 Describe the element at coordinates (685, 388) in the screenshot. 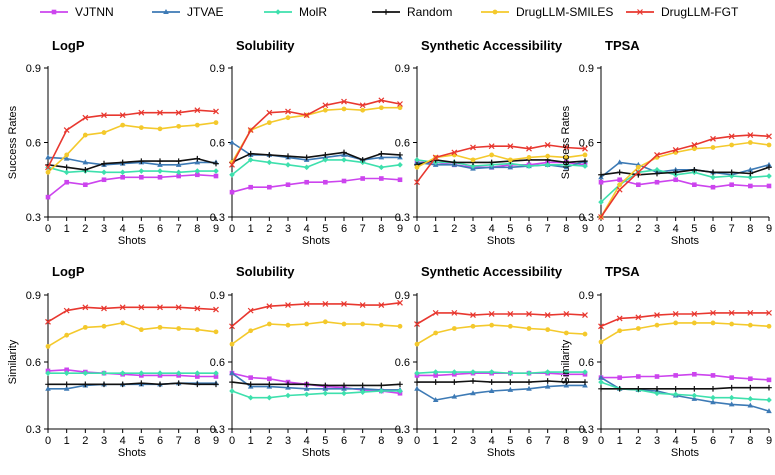

I see `series-random` at that location.